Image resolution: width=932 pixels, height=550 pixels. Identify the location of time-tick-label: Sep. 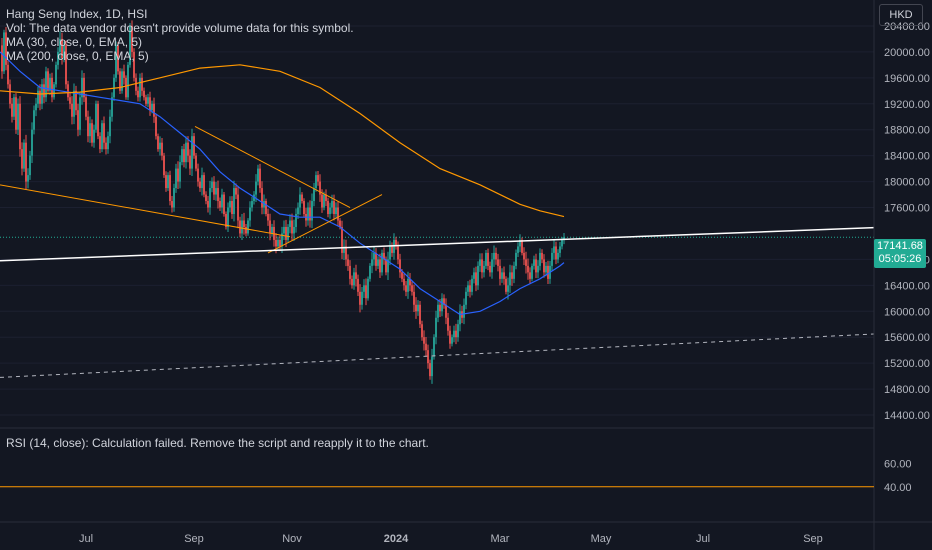
(194, 539).